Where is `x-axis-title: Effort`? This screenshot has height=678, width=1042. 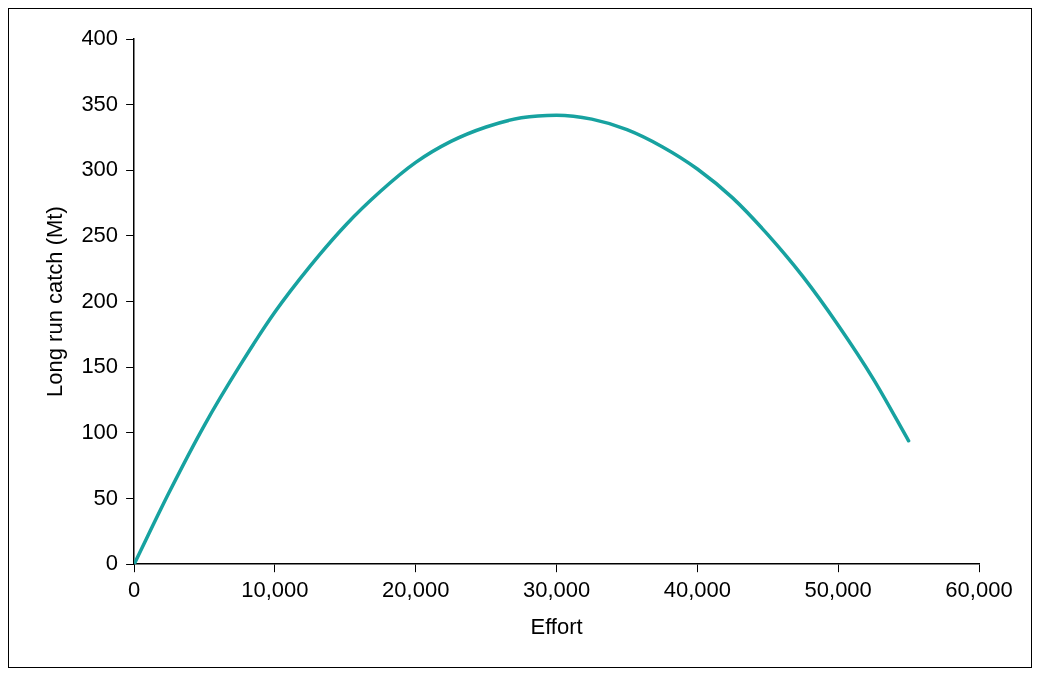 x-axis-title: Effort is located at coordinates (556, 626).